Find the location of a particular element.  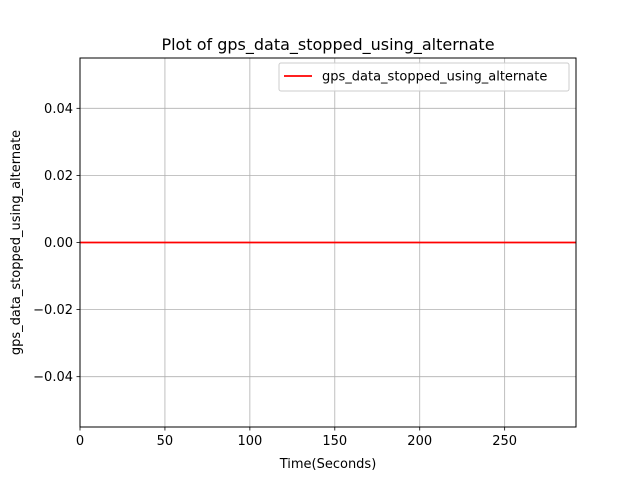

x-tick-label: 200 is located at coordinates (419, 441).